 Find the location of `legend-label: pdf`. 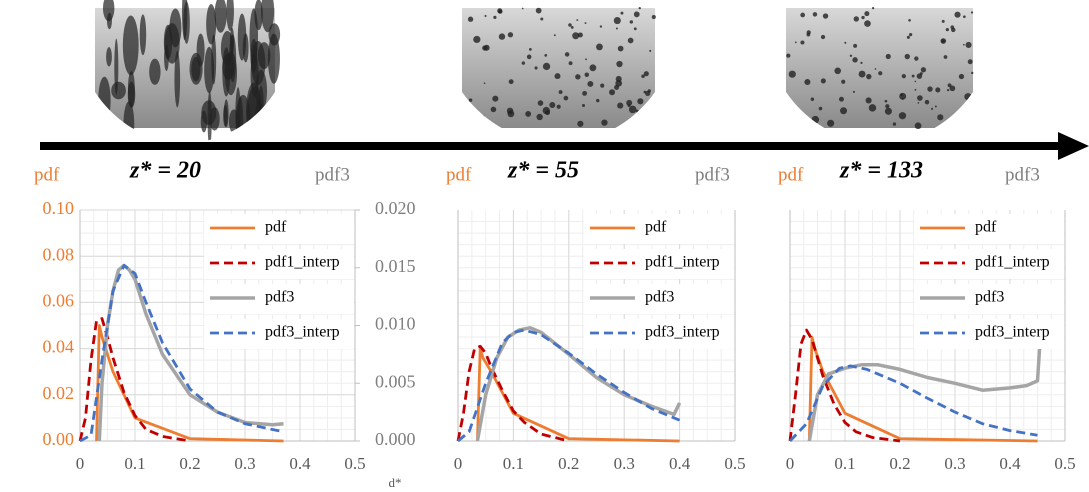

legend-label: pdf is located at coordinates (276, 227).